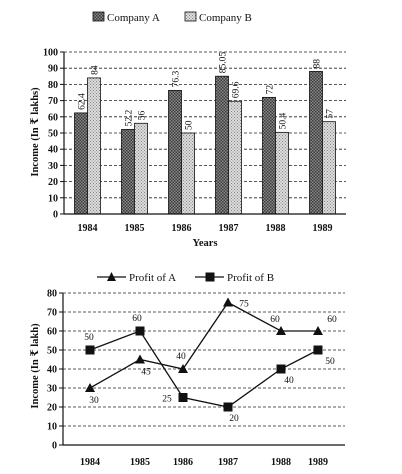 Image resolution: width=402 pixels, height=474 pixels. Describe the element at coordinates (177, 79) in the screenshot. I see `data-label: 76.3` at that location.